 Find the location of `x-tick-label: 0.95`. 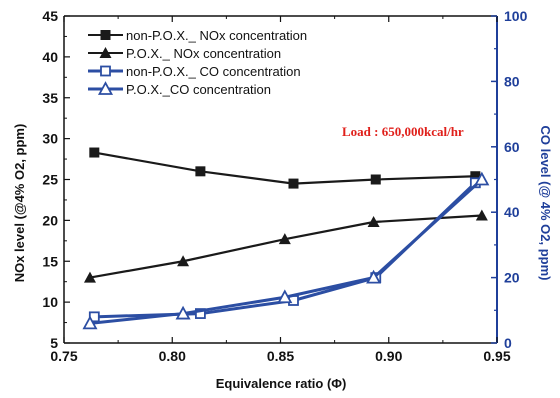

x-tick-label: 0.95 is located at coordinates (496, 356).